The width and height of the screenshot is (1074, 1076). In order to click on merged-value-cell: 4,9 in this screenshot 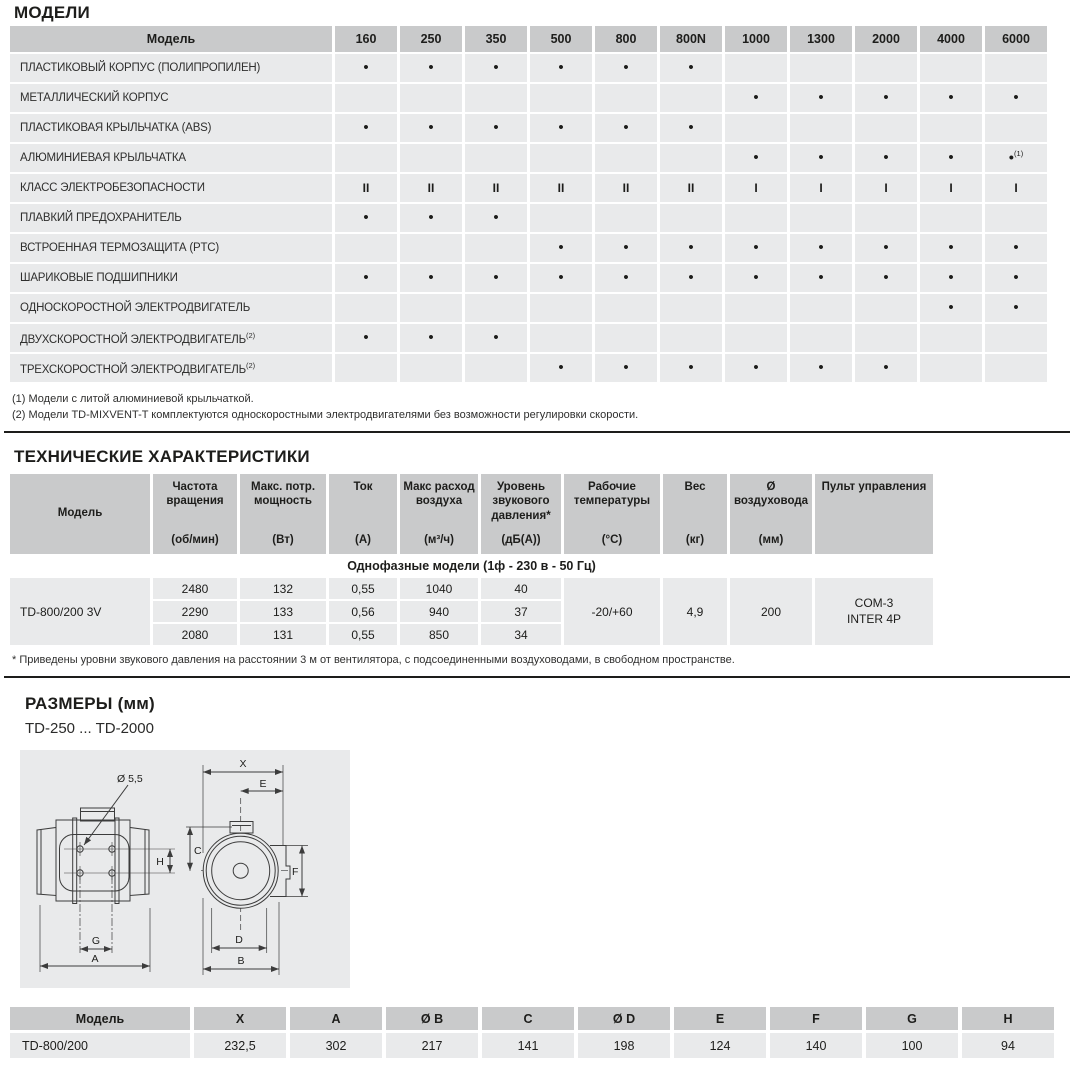, I will do `click(695, 611)`.